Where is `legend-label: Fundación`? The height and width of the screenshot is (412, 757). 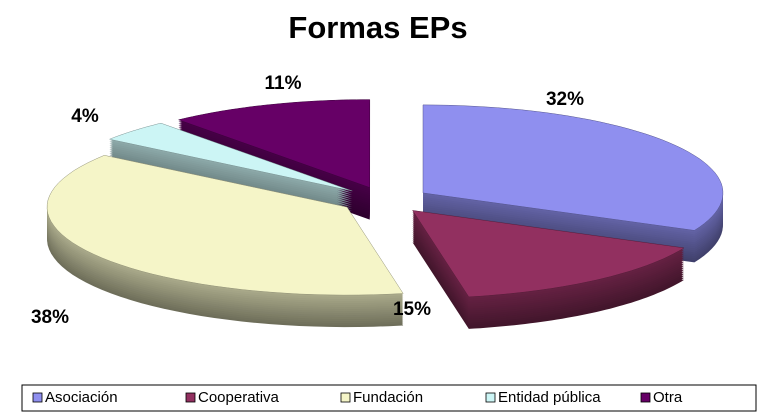
legend-label: Fundación is located at coordinates (388, 397).